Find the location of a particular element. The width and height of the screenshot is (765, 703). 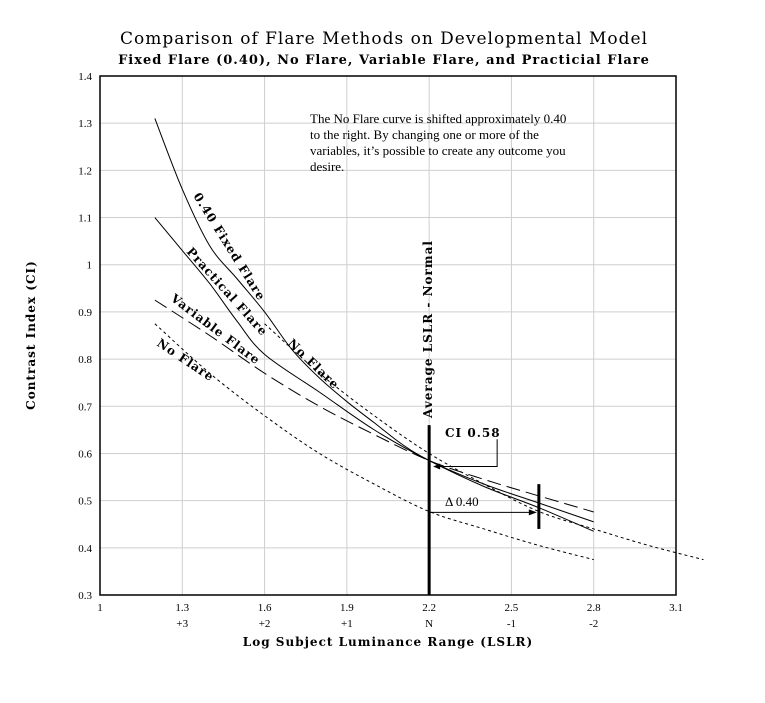

ci-label: CI 0.58 is located at coordinates (473, 433).